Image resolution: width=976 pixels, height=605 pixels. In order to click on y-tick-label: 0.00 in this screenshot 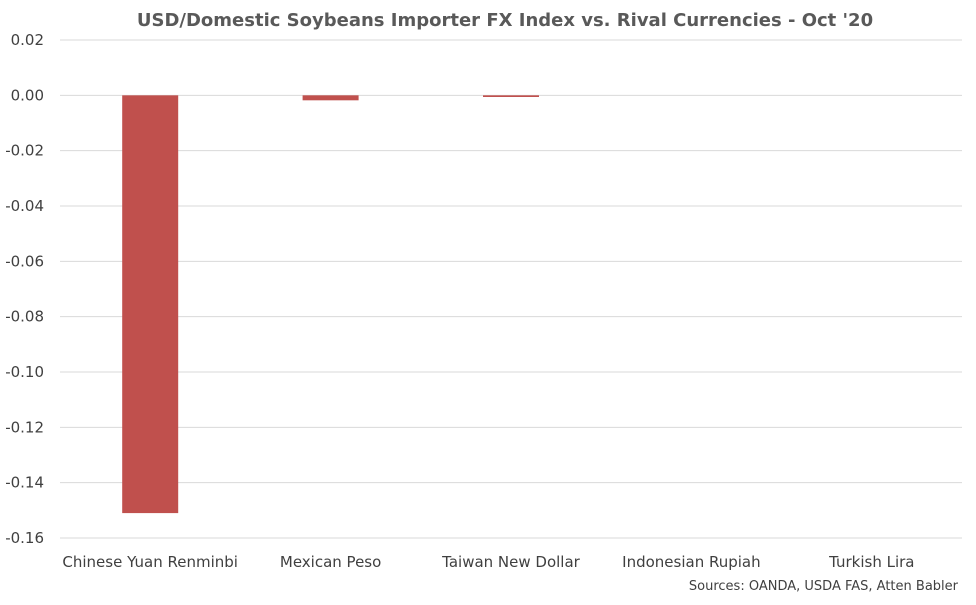, I will do `click(27, 95)`.